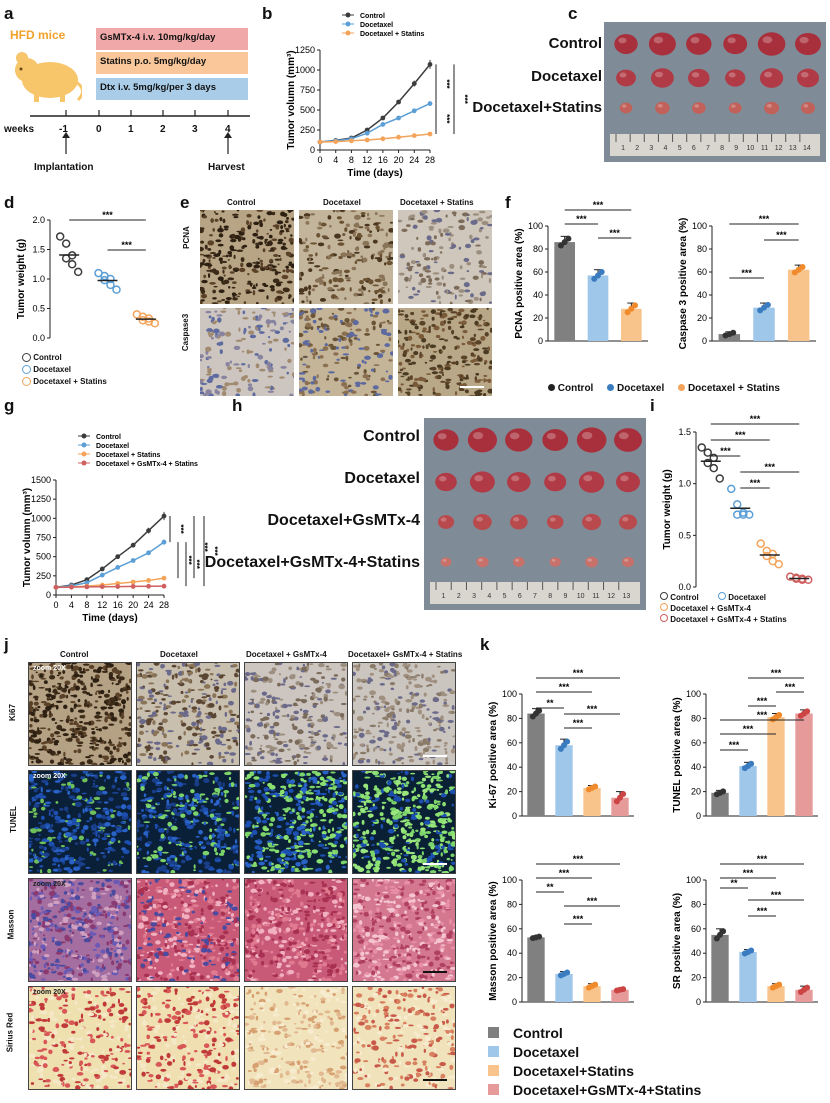  Describe the element at coordinates (312, 562) in the screenshot. I see `h-row-gsmtx-statins: Docetaxel+GsMTx-4+Statins` at that location.